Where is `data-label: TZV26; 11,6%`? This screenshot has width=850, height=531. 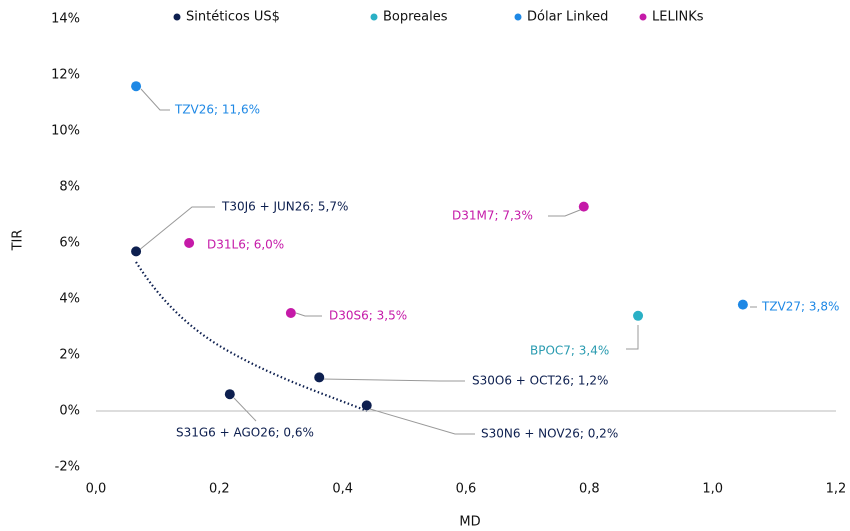 data-label: TZV26; 11,6% is located at coordinates (217, 110).